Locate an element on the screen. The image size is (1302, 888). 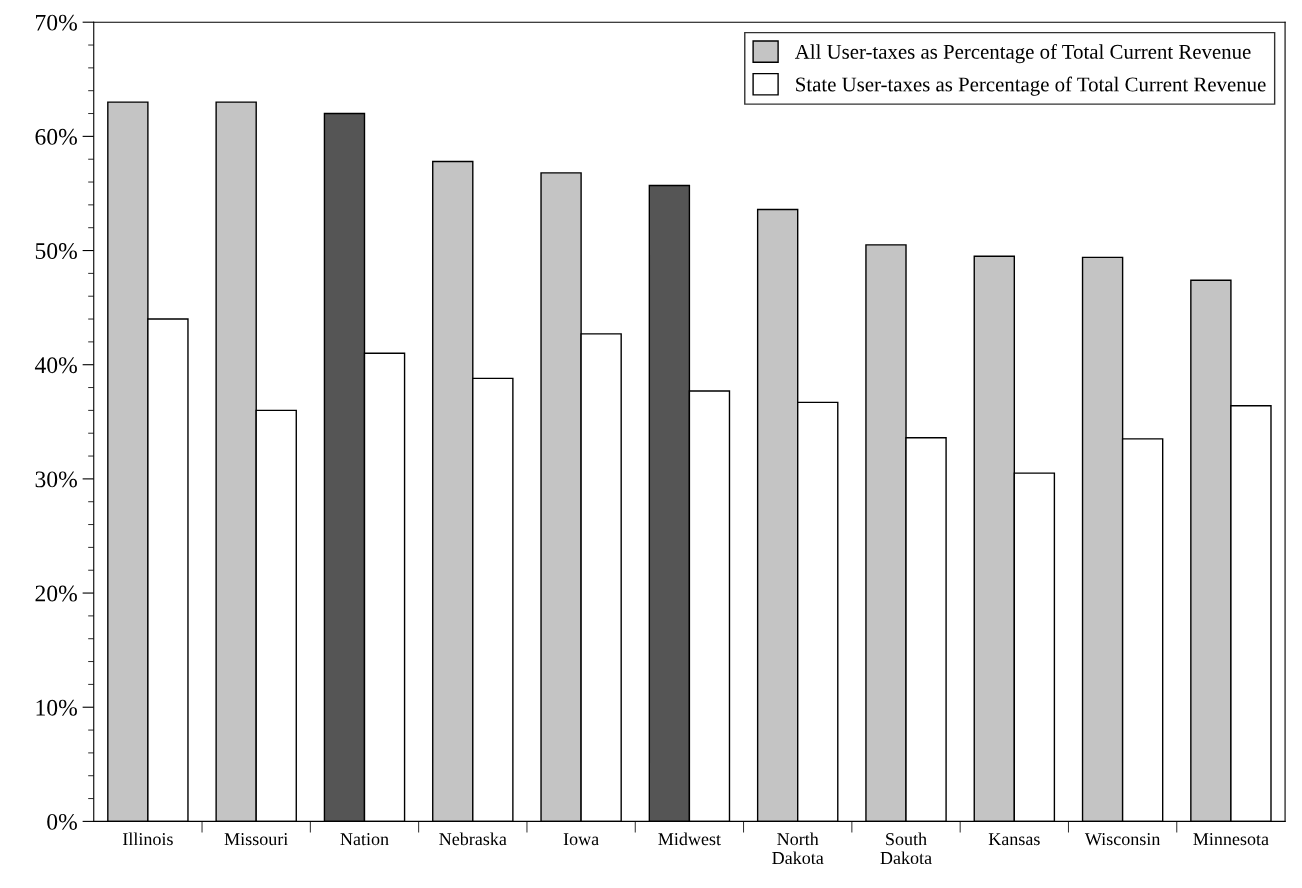
y-tick-label: 70% is located at coordinates (56, 22).